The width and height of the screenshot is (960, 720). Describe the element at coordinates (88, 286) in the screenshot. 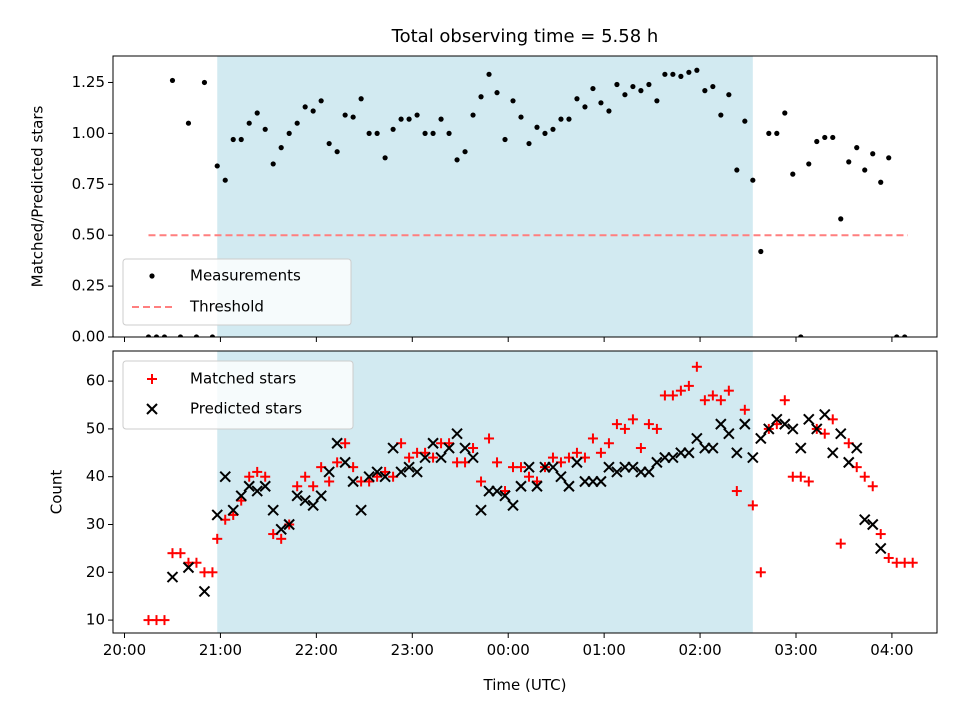

I see `y-tick-label: 0.25` at that location.